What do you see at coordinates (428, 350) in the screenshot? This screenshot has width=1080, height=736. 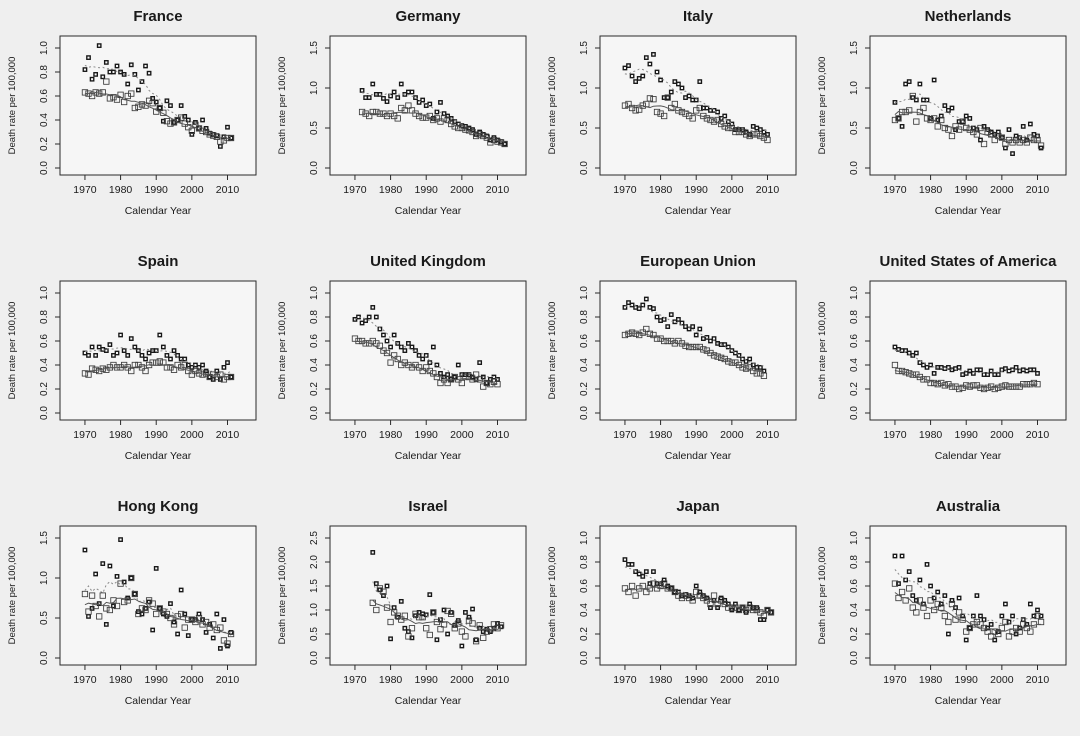 I see `plot-frame` at bounding box center [428, 350].